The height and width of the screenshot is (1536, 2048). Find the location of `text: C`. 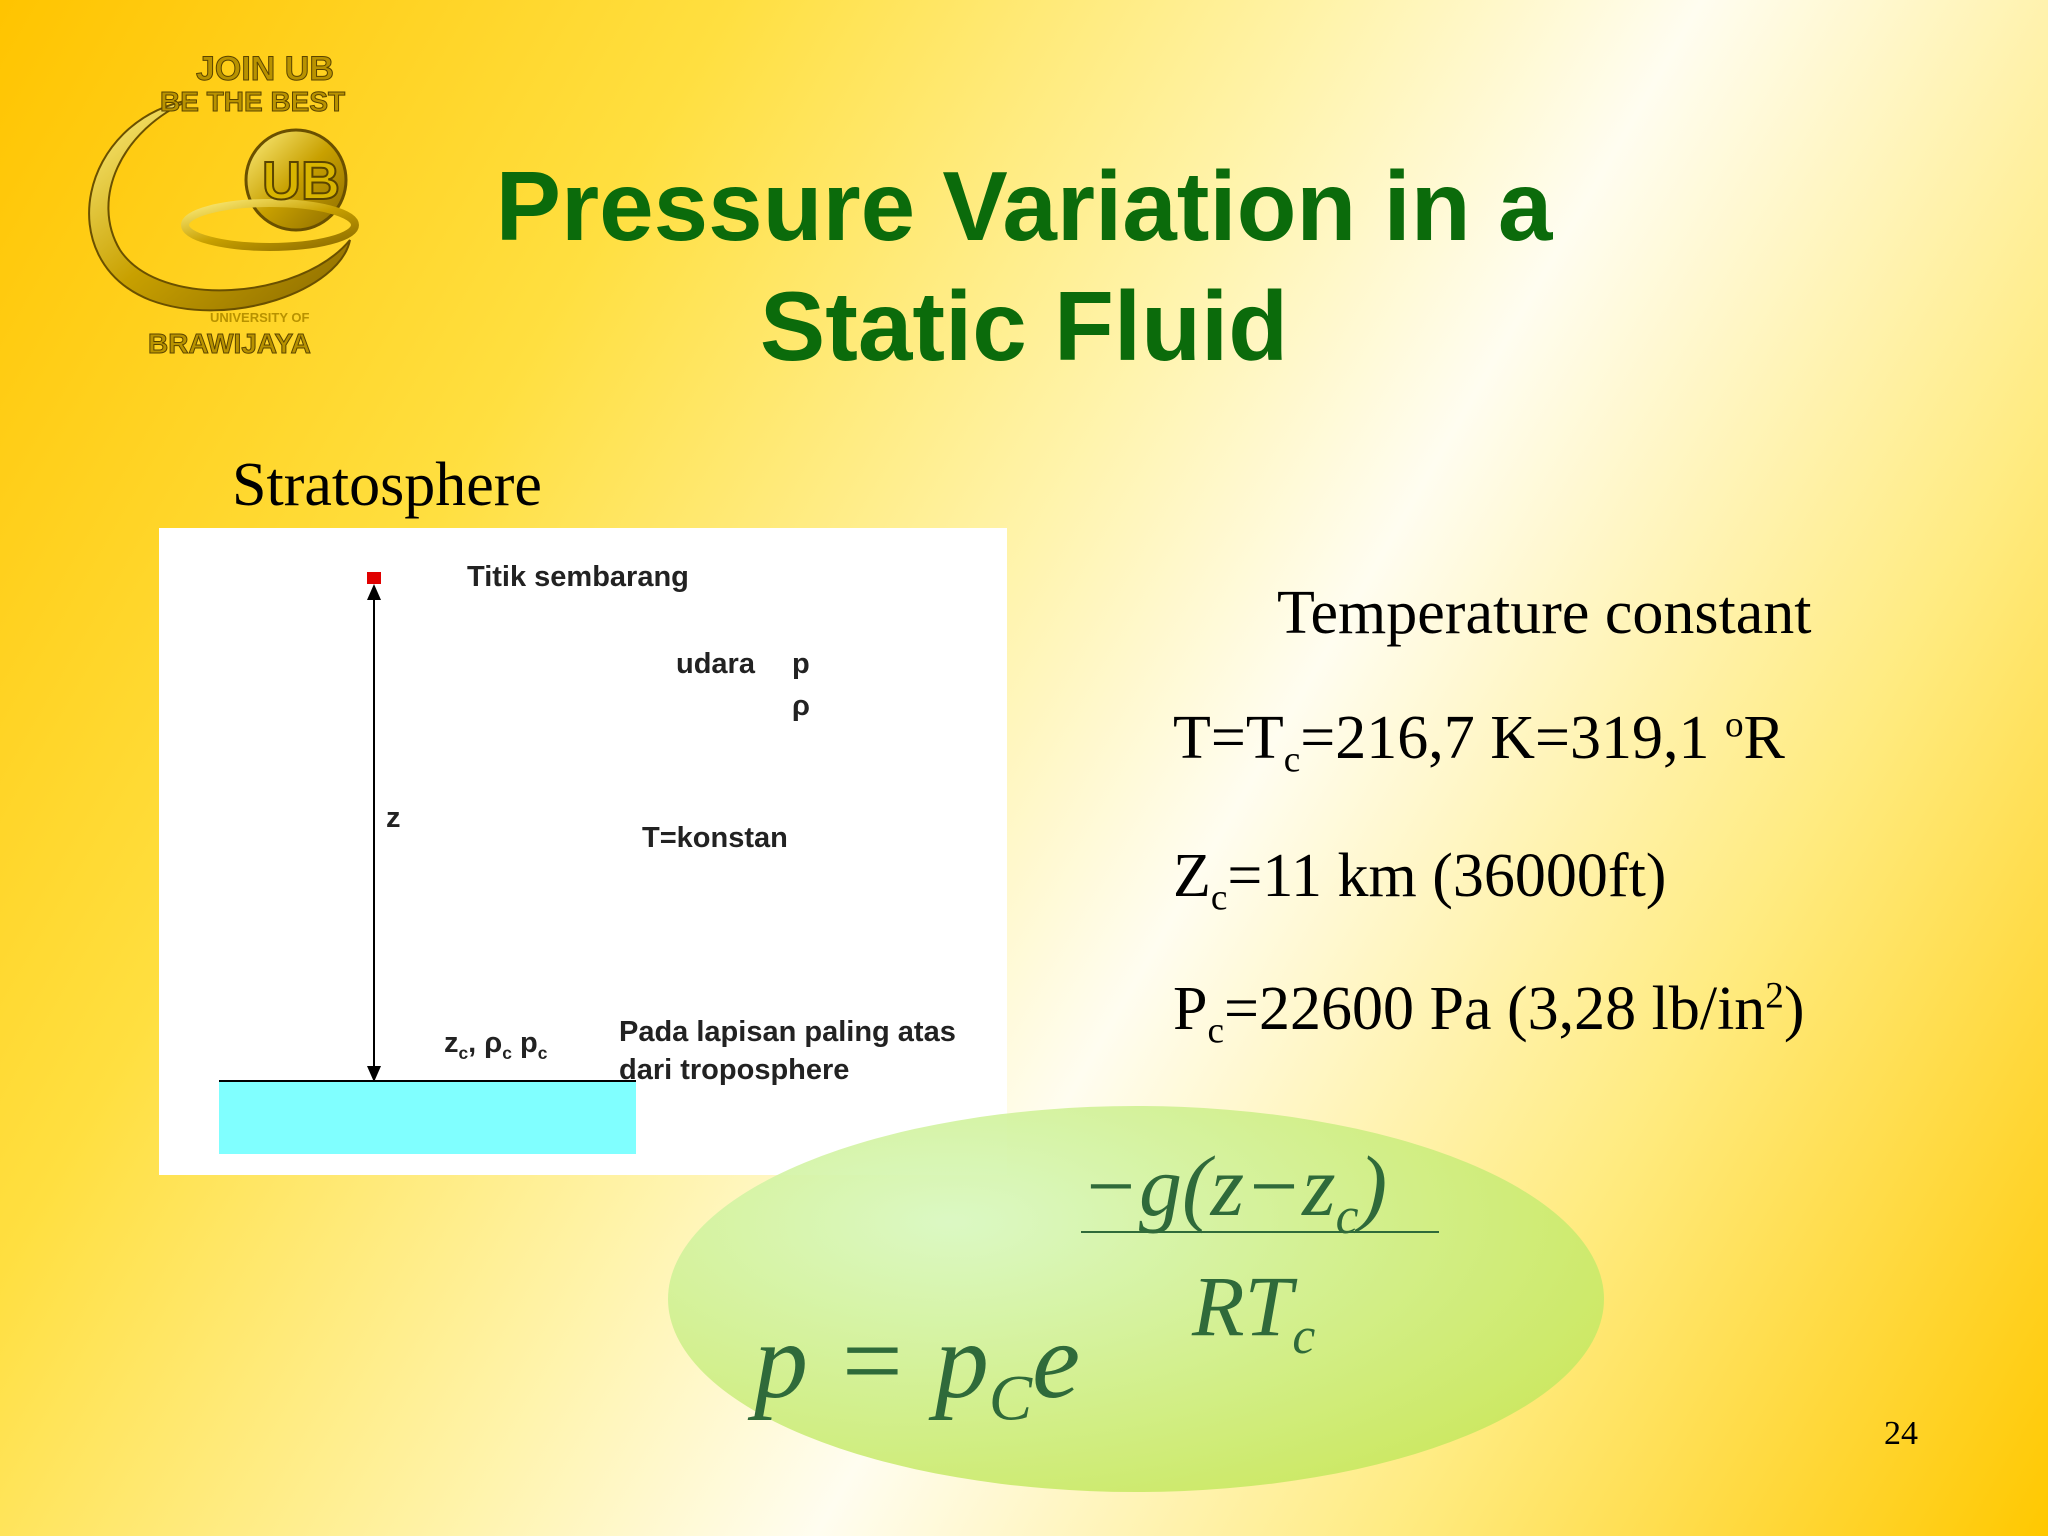

text: C is located at coordinates (1010, 1398).